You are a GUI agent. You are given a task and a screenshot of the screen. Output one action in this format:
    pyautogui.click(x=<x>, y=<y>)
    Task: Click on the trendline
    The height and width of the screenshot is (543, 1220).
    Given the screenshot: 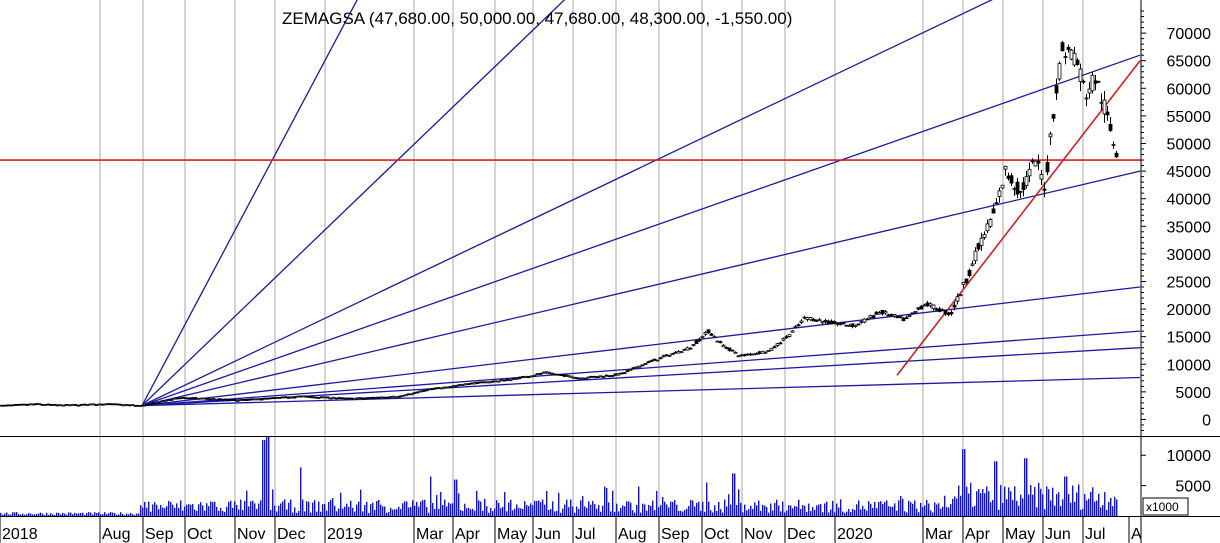 What is the action you would take?
    pyautogui.click(x=1018, y=218)
    